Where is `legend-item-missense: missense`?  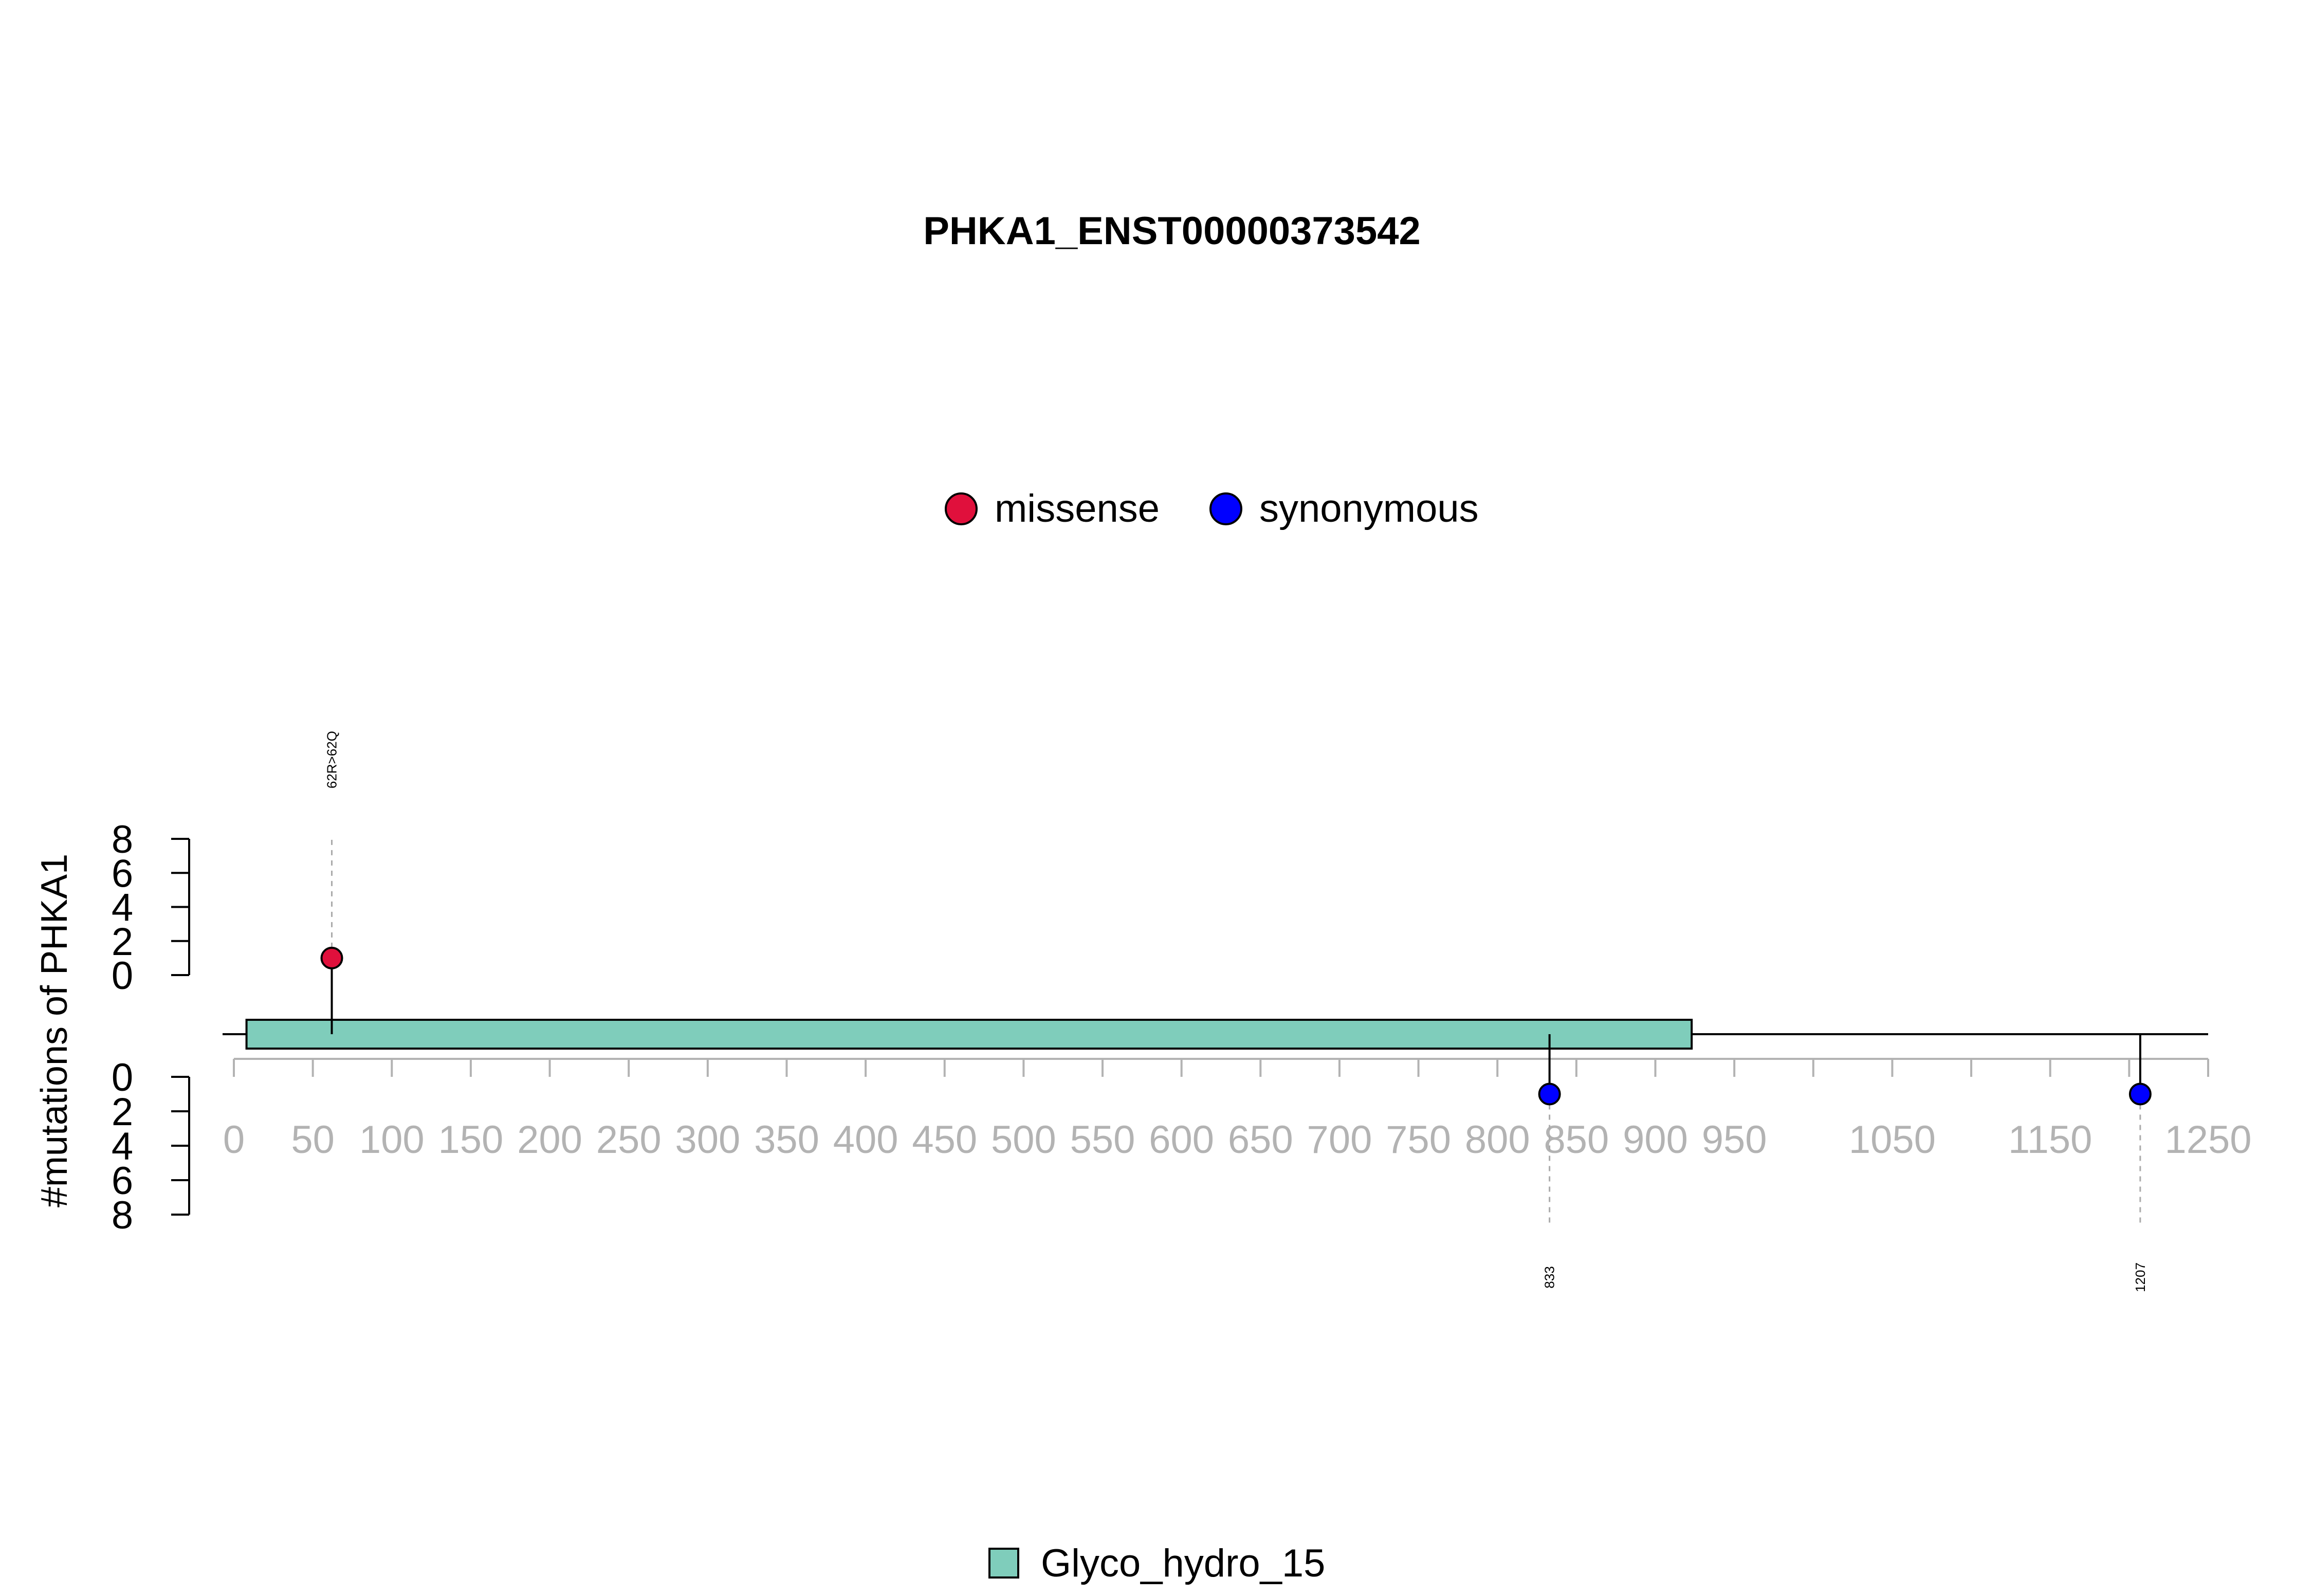 legend-item-missense: missense is located at coordinates (1052, 508).